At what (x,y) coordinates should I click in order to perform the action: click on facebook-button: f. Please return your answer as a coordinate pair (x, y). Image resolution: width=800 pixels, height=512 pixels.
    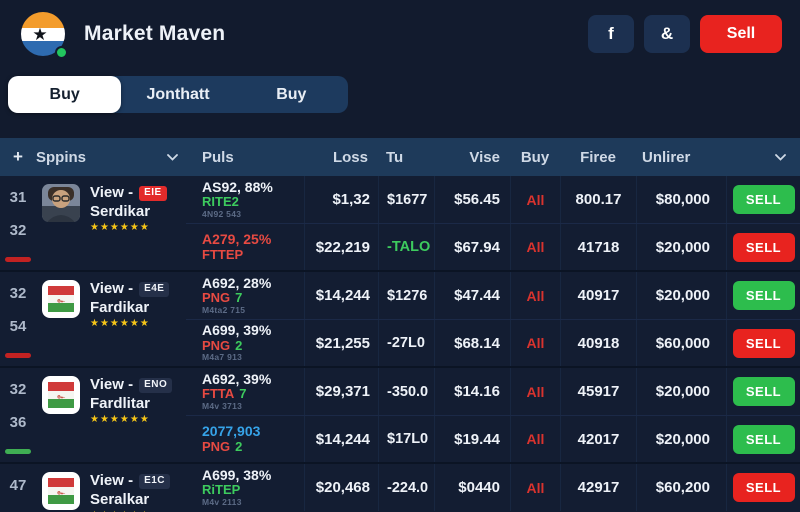
    Looking at the image, I should click on (611, 34).